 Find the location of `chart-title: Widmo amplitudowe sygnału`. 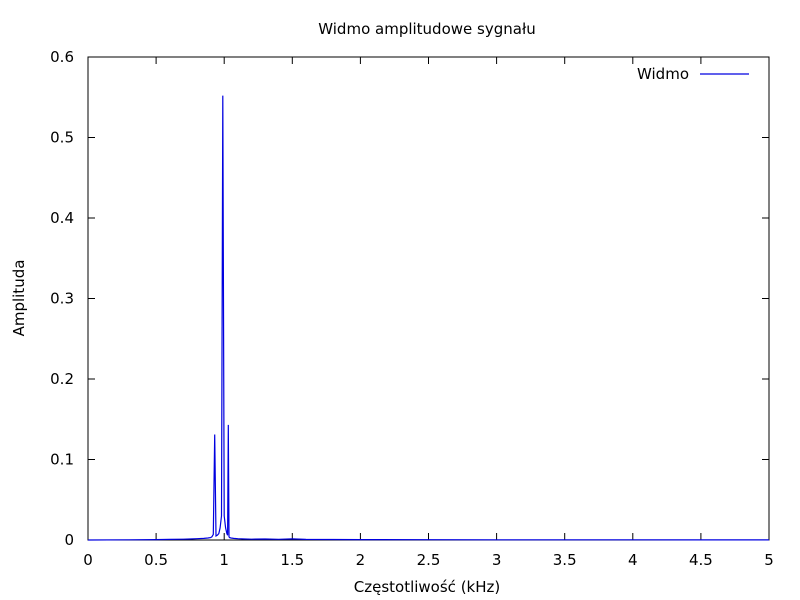

chart-title: Widmo amplitudowe sygnału is located at coordinates (426, 29).